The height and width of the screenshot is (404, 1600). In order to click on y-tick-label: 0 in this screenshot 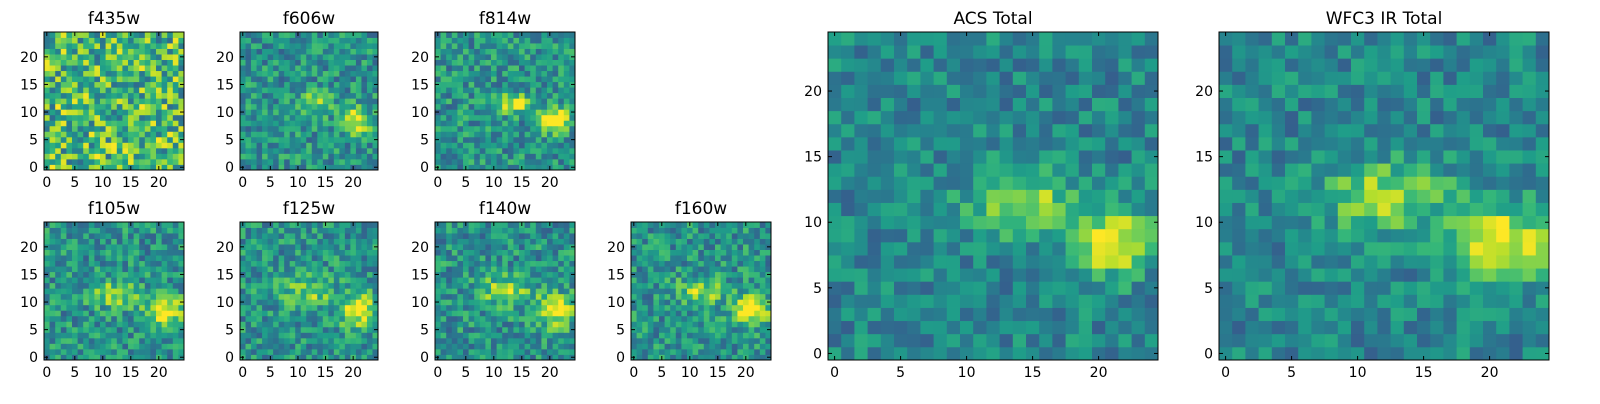, I will do `click(33, 358)`.